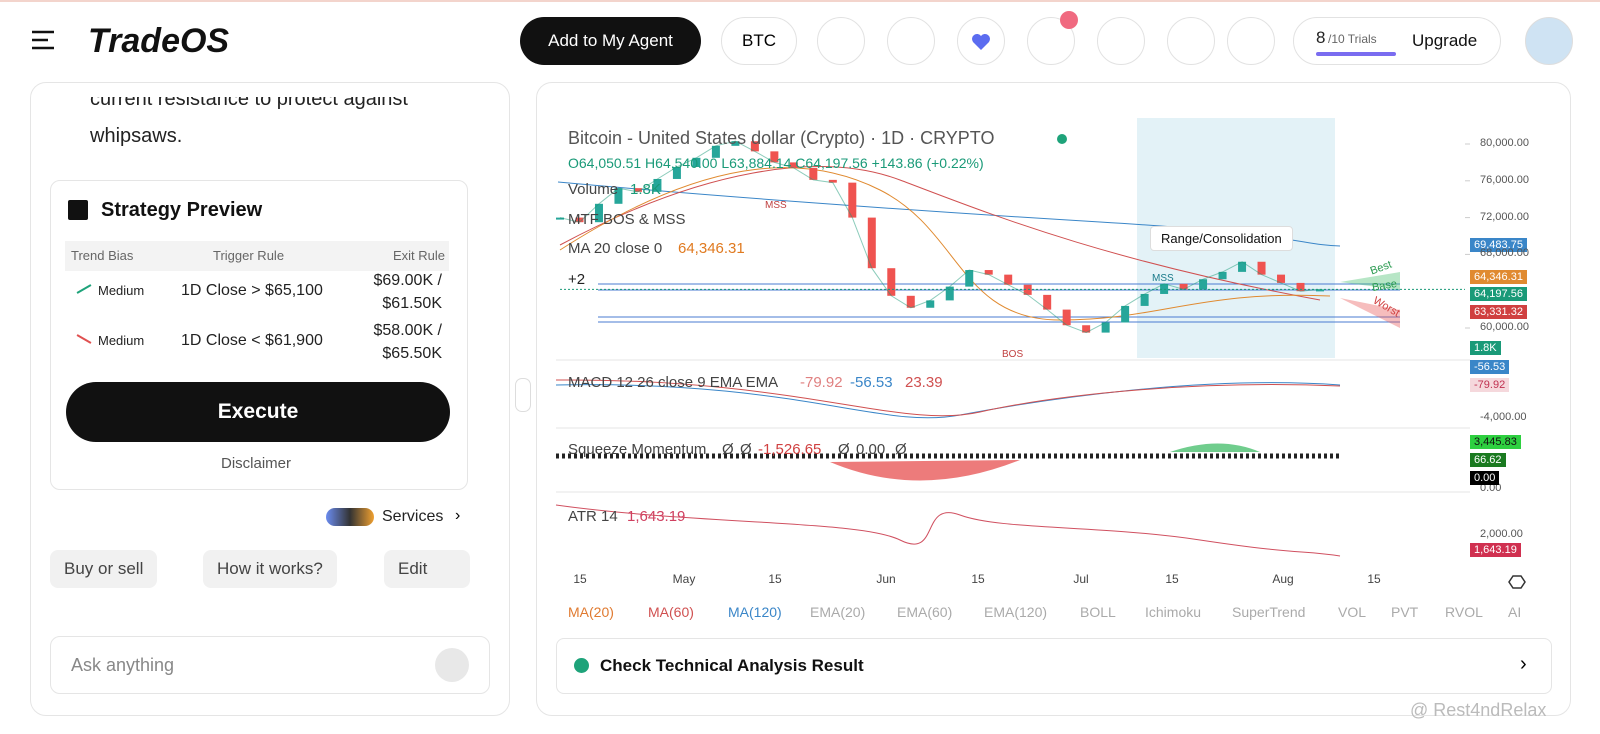 This screenshot has width=1600, height=734. I want to click on indicator-toggle: VOL, so click(1352, 612).